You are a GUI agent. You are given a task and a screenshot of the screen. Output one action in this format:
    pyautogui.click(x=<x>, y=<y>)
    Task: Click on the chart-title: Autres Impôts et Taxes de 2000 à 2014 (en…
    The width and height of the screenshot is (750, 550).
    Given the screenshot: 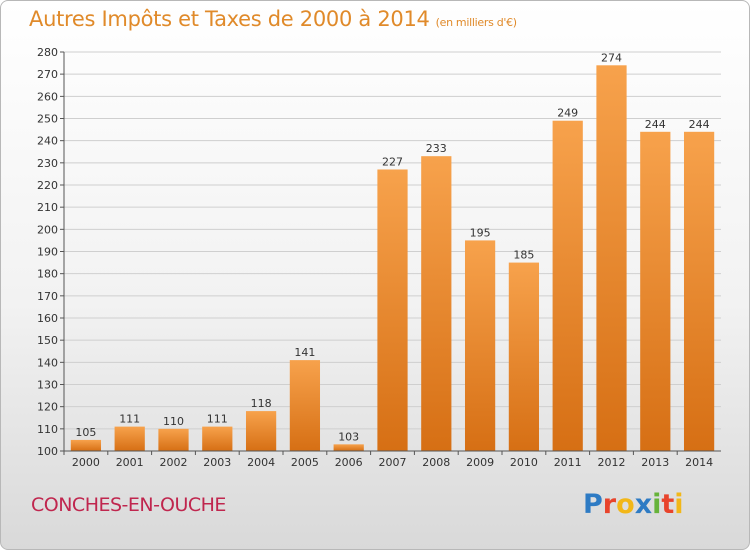 What is the action you would take?
    pyautogui.click(x=273, y=19)
    